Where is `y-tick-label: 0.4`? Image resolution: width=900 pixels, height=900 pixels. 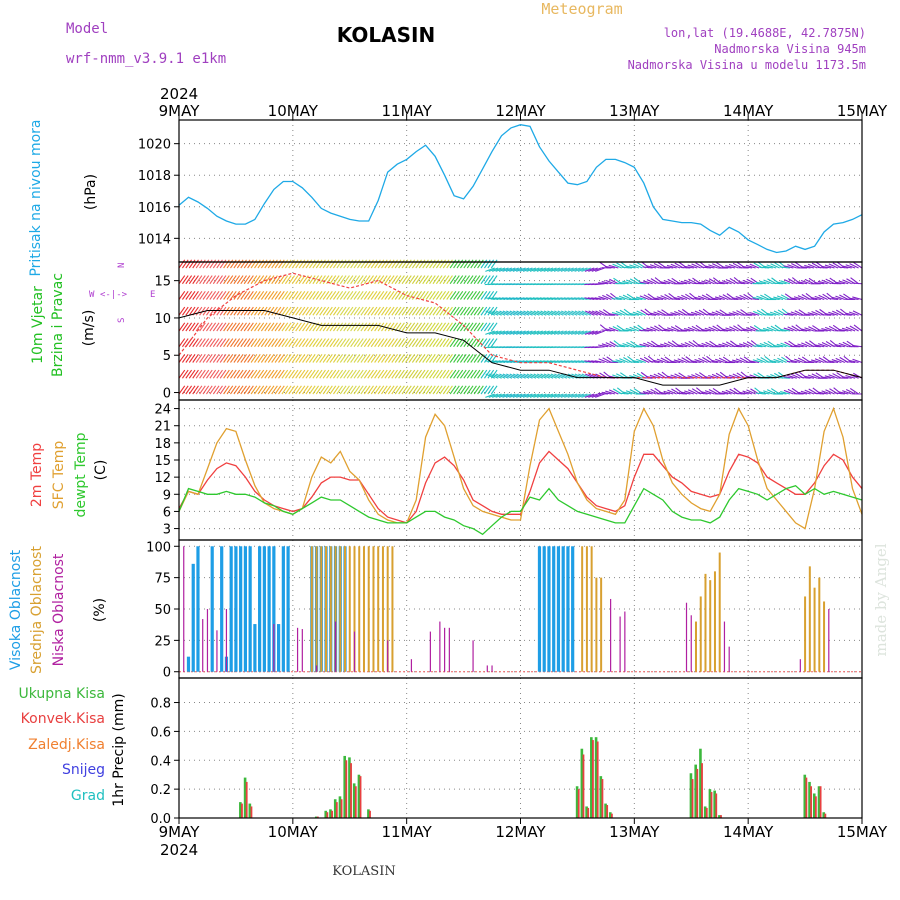
y-tick-label: 0.4 is located at coordinates (160, 761).